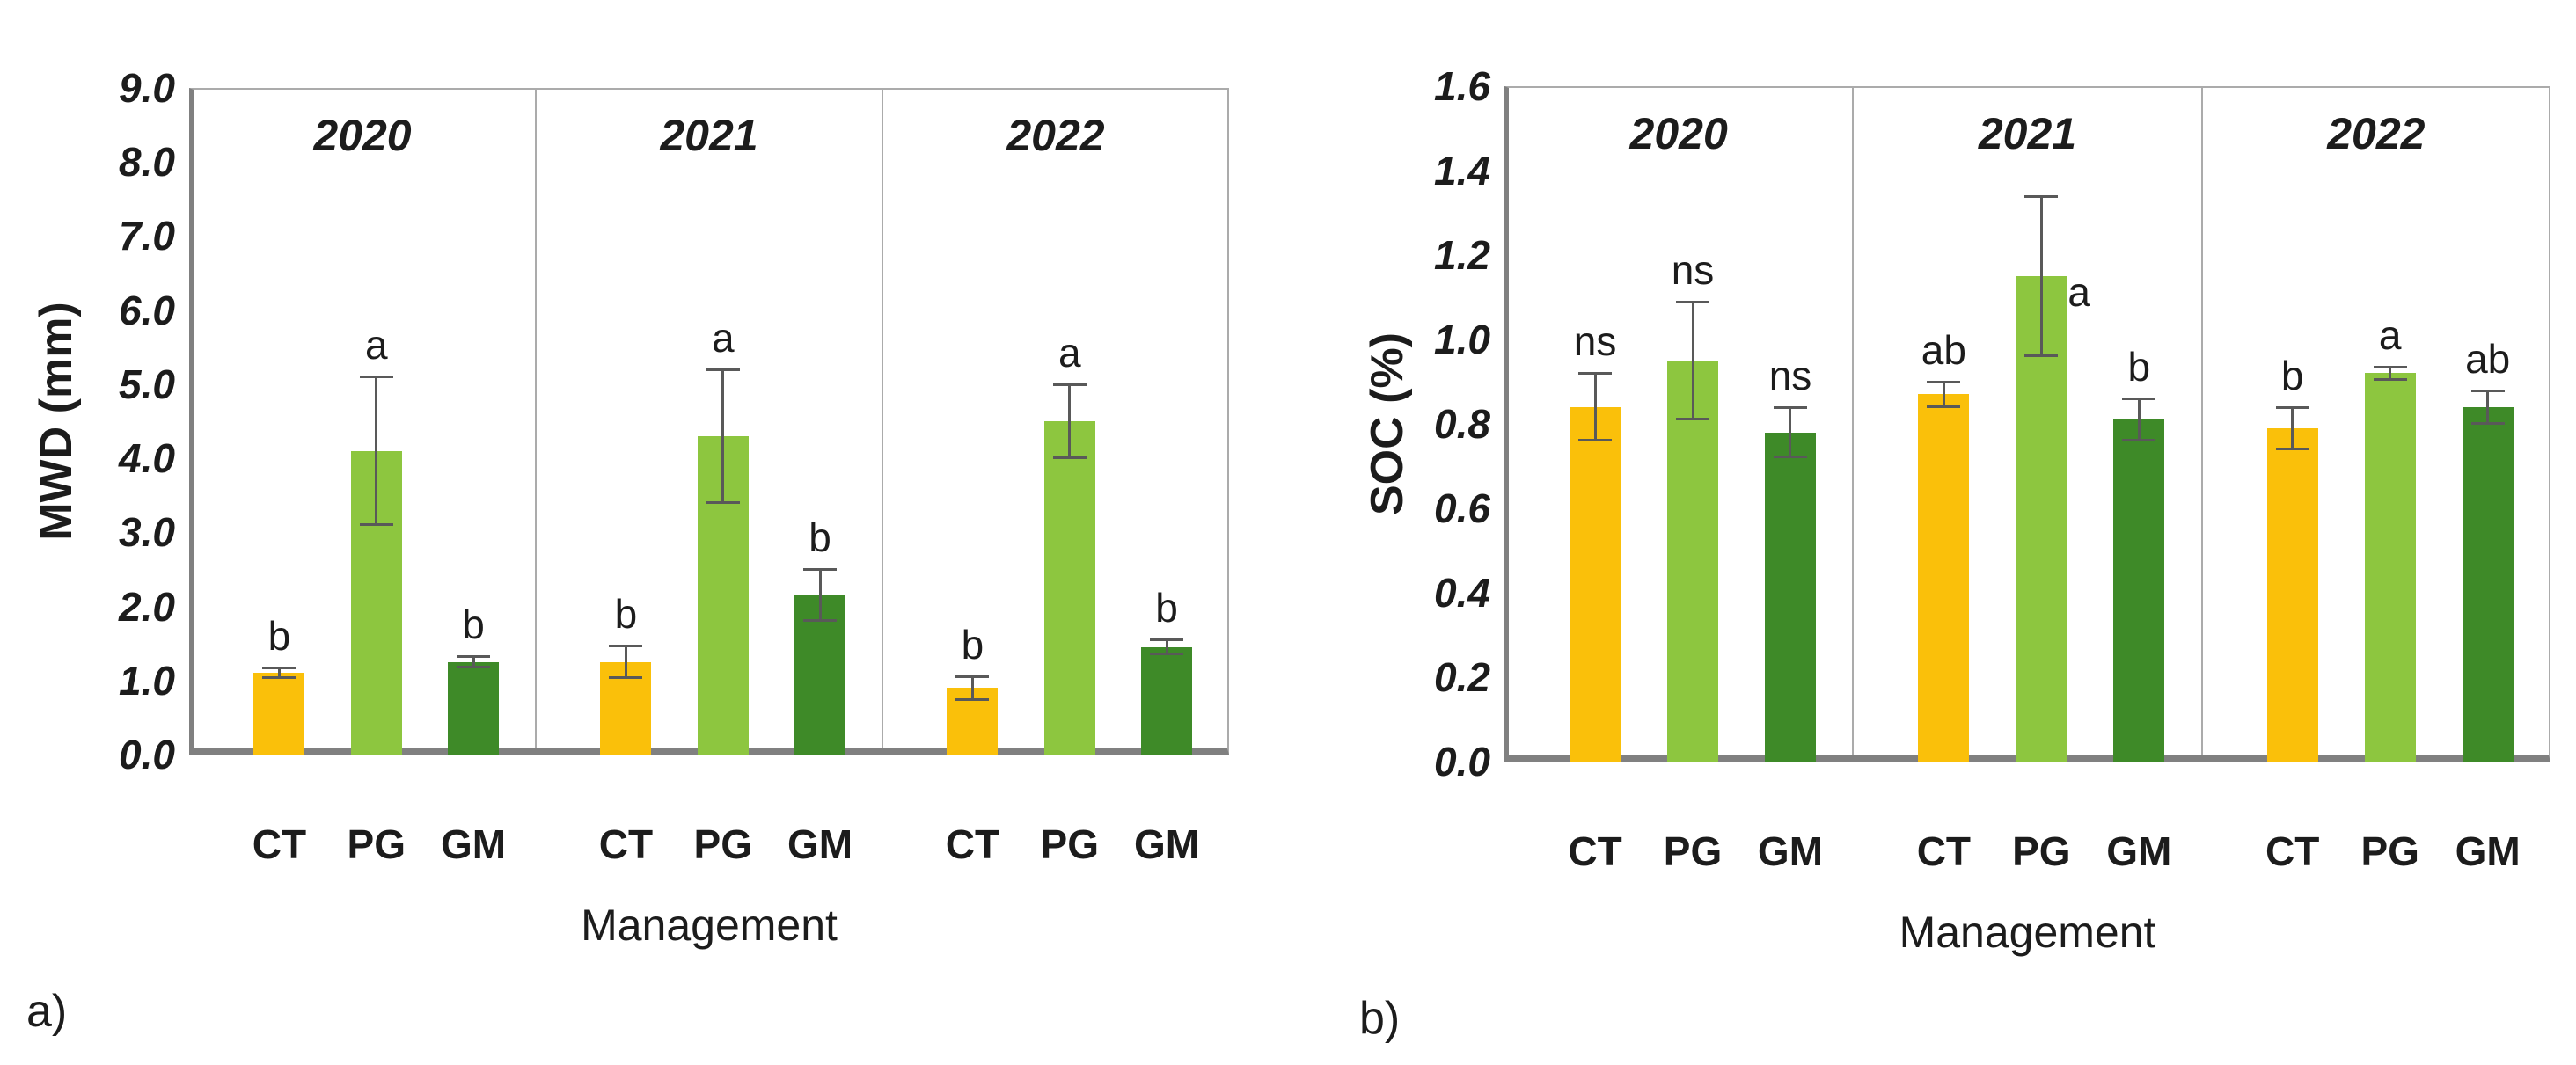  What do you see at coordinates (1944, 406) in the screenshot?
I see `error-cap-bottom-2021-CT` at bounding box center [1944, 406].